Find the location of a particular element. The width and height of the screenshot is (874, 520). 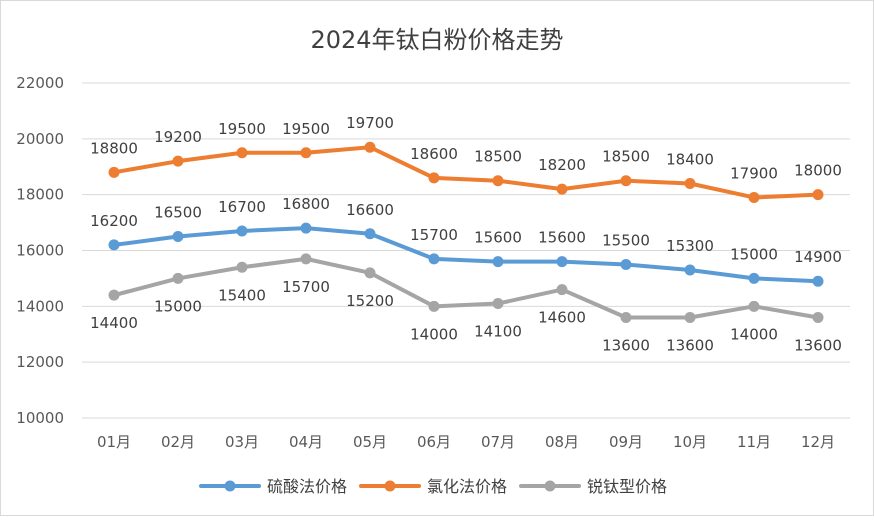

data-label: 14100 is located at coordinates (498, 332).